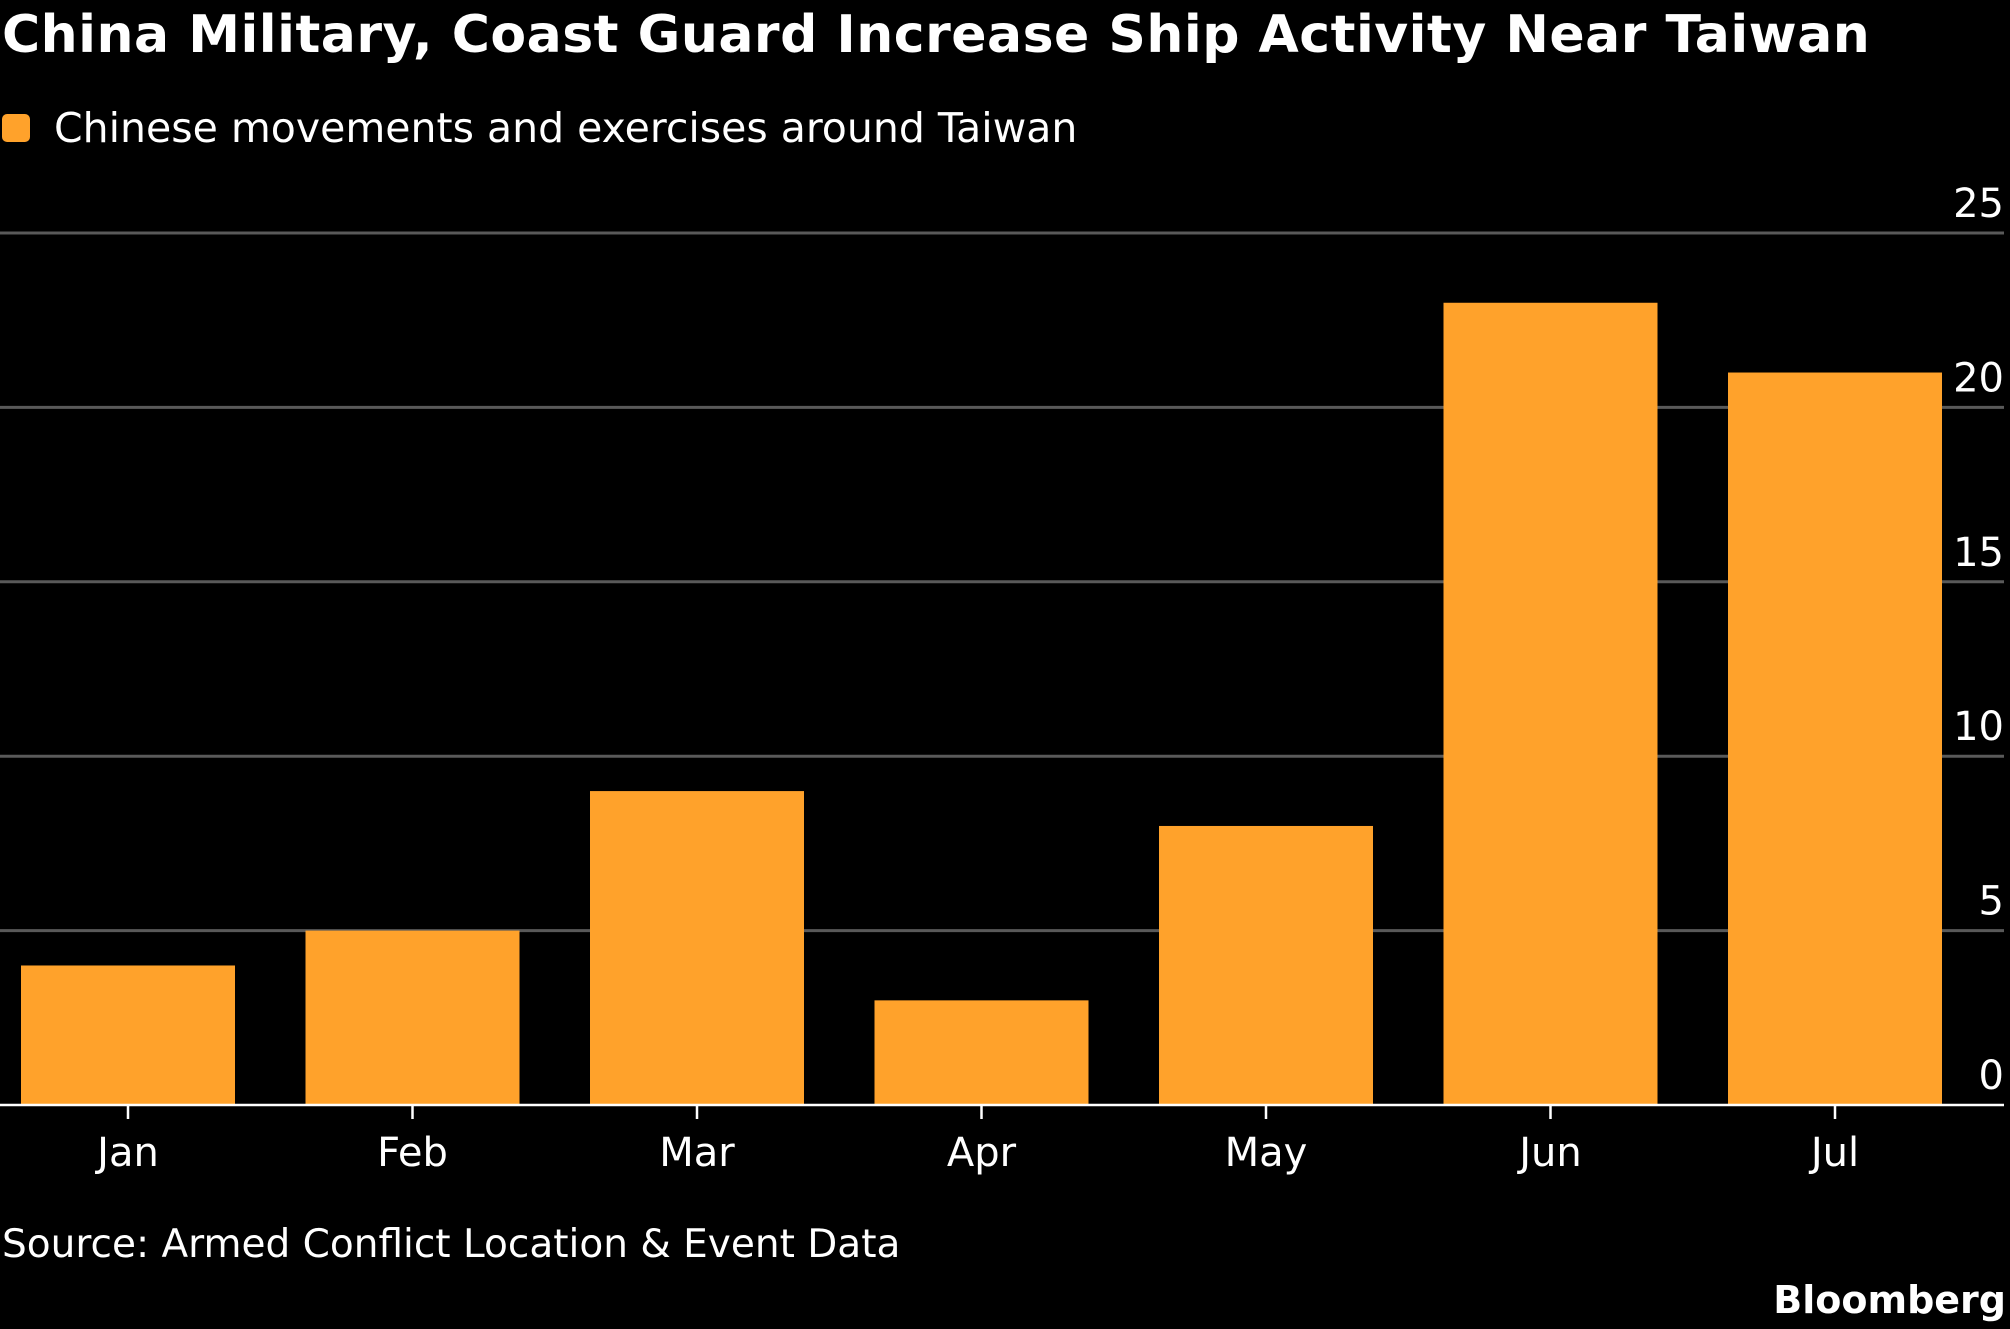 The image size is (2010, 1329). Describe the element at coordinates (16, 128) in the screenshot. I see `legend-swatch` at that location.